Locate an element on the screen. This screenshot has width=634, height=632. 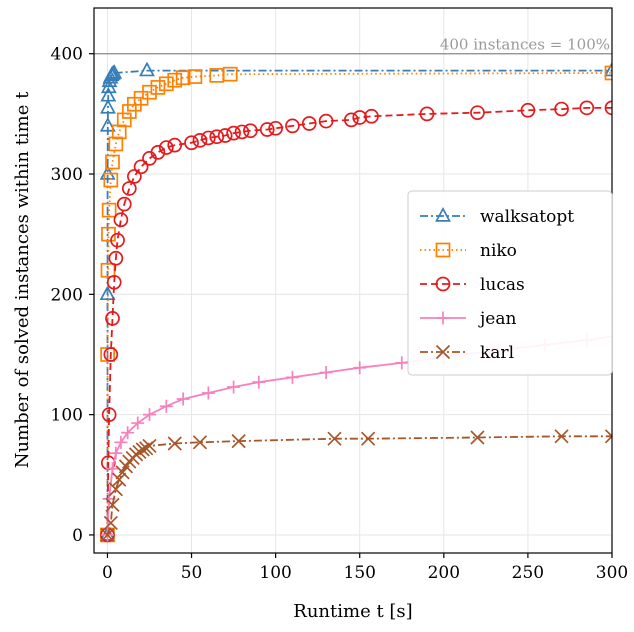
legend-item-lucas: lucas is located at coordinates (472, 285).